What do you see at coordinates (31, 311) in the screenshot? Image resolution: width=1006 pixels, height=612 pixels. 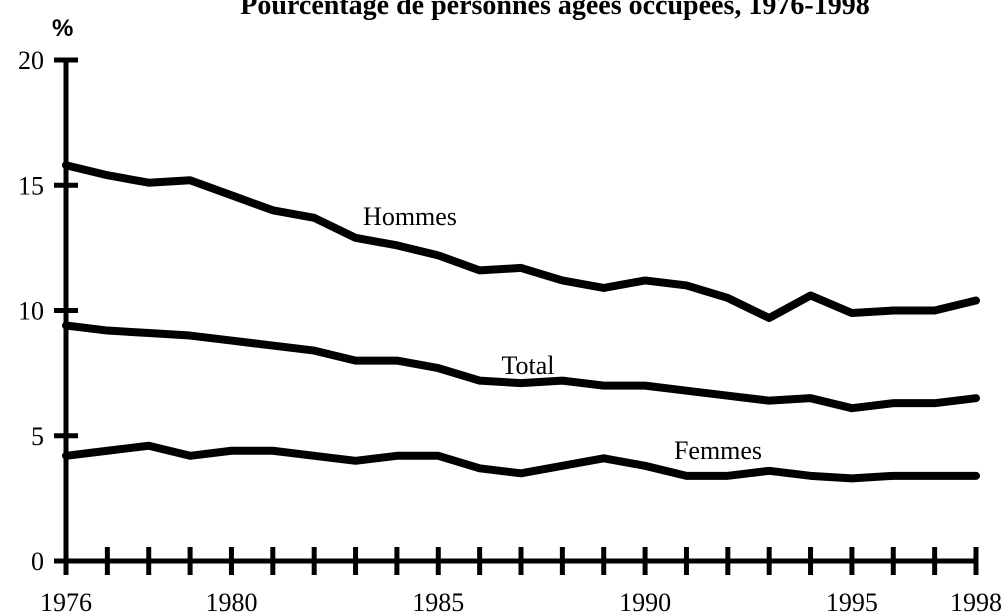 I see `y-tick-label: 10` at bounding box center [31, 311].